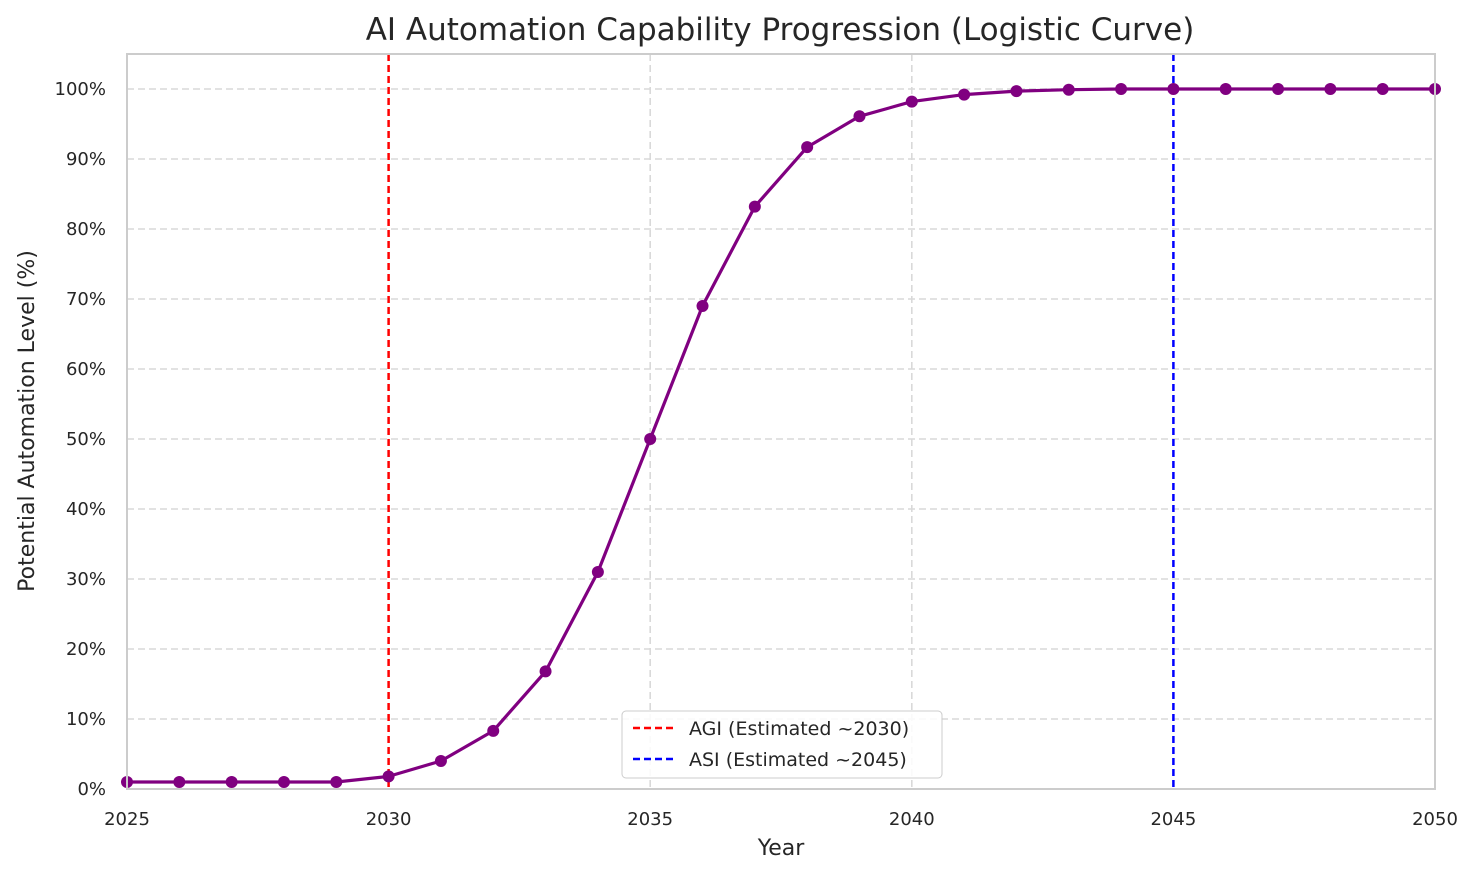 Image resolution: width=1476 pixels, height=876 pixels. What do you see at coordinates (86, 719) in the screenshot?
I see `y-tick-label-1: 10%` at bounding box center [86, 719].